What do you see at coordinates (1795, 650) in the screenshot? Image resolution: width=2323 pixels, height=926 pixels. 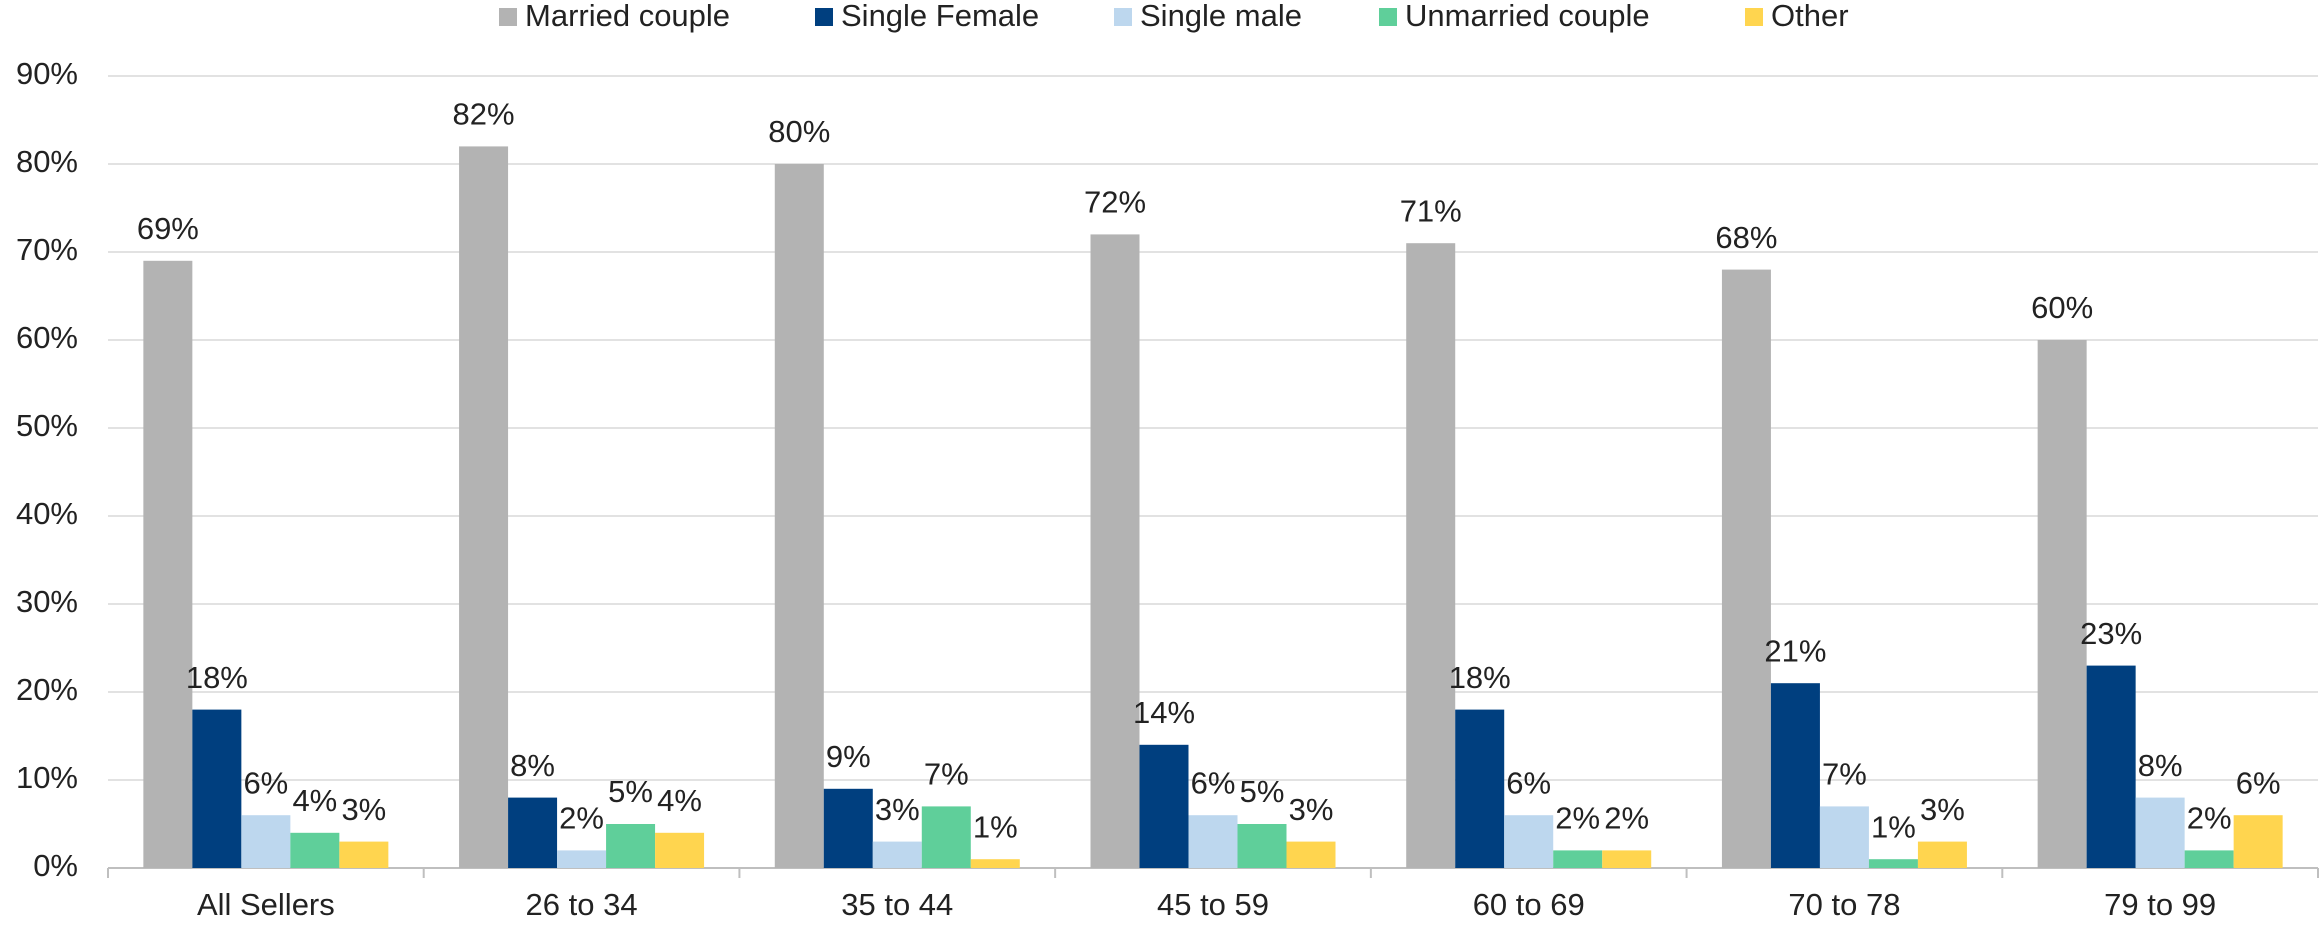 I see `data-label: 21%` at bounding box center [1795, 650].